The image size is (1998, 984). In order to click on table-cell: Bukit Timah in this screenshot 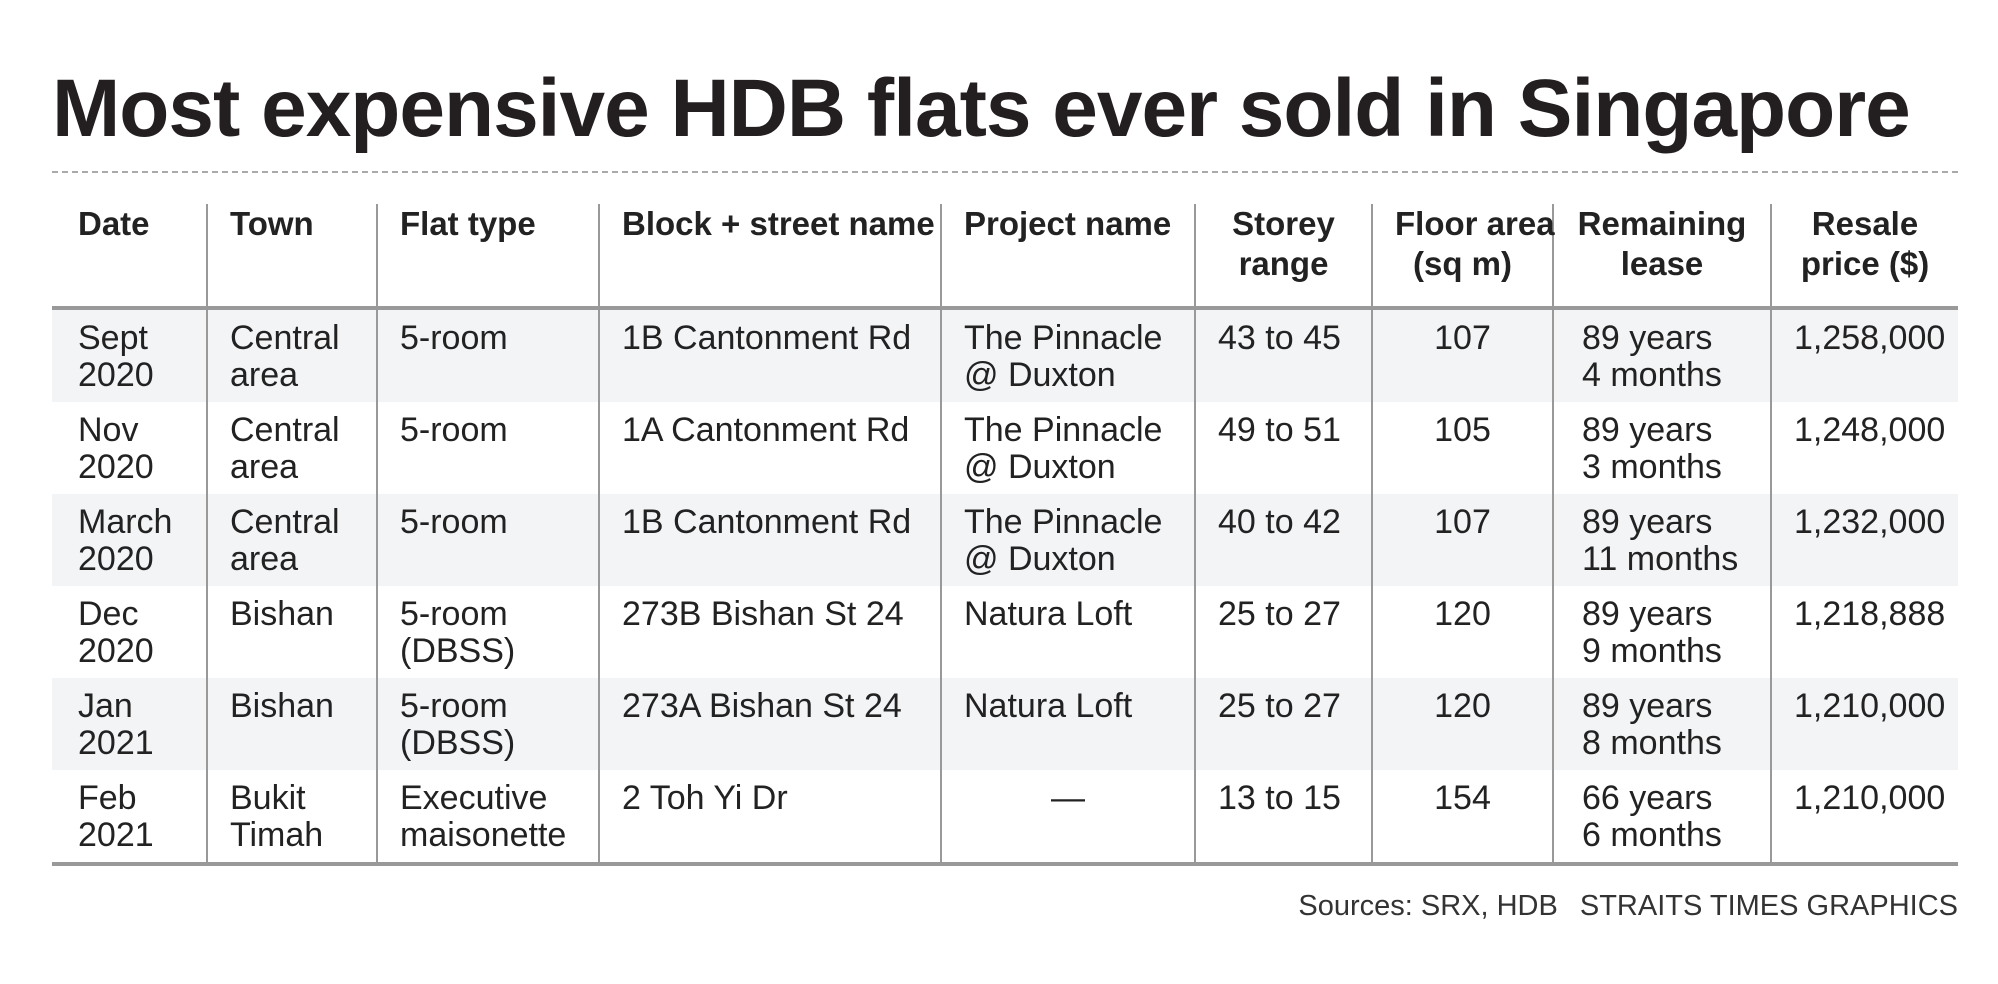, I will do `click(291, 818)`.